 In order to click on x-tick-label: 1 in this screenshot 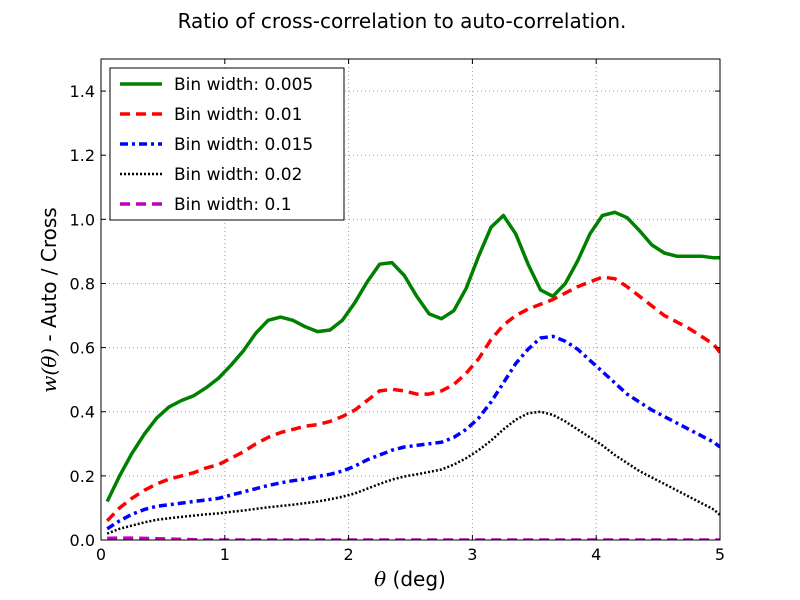, I will do `click(225, 554)`.